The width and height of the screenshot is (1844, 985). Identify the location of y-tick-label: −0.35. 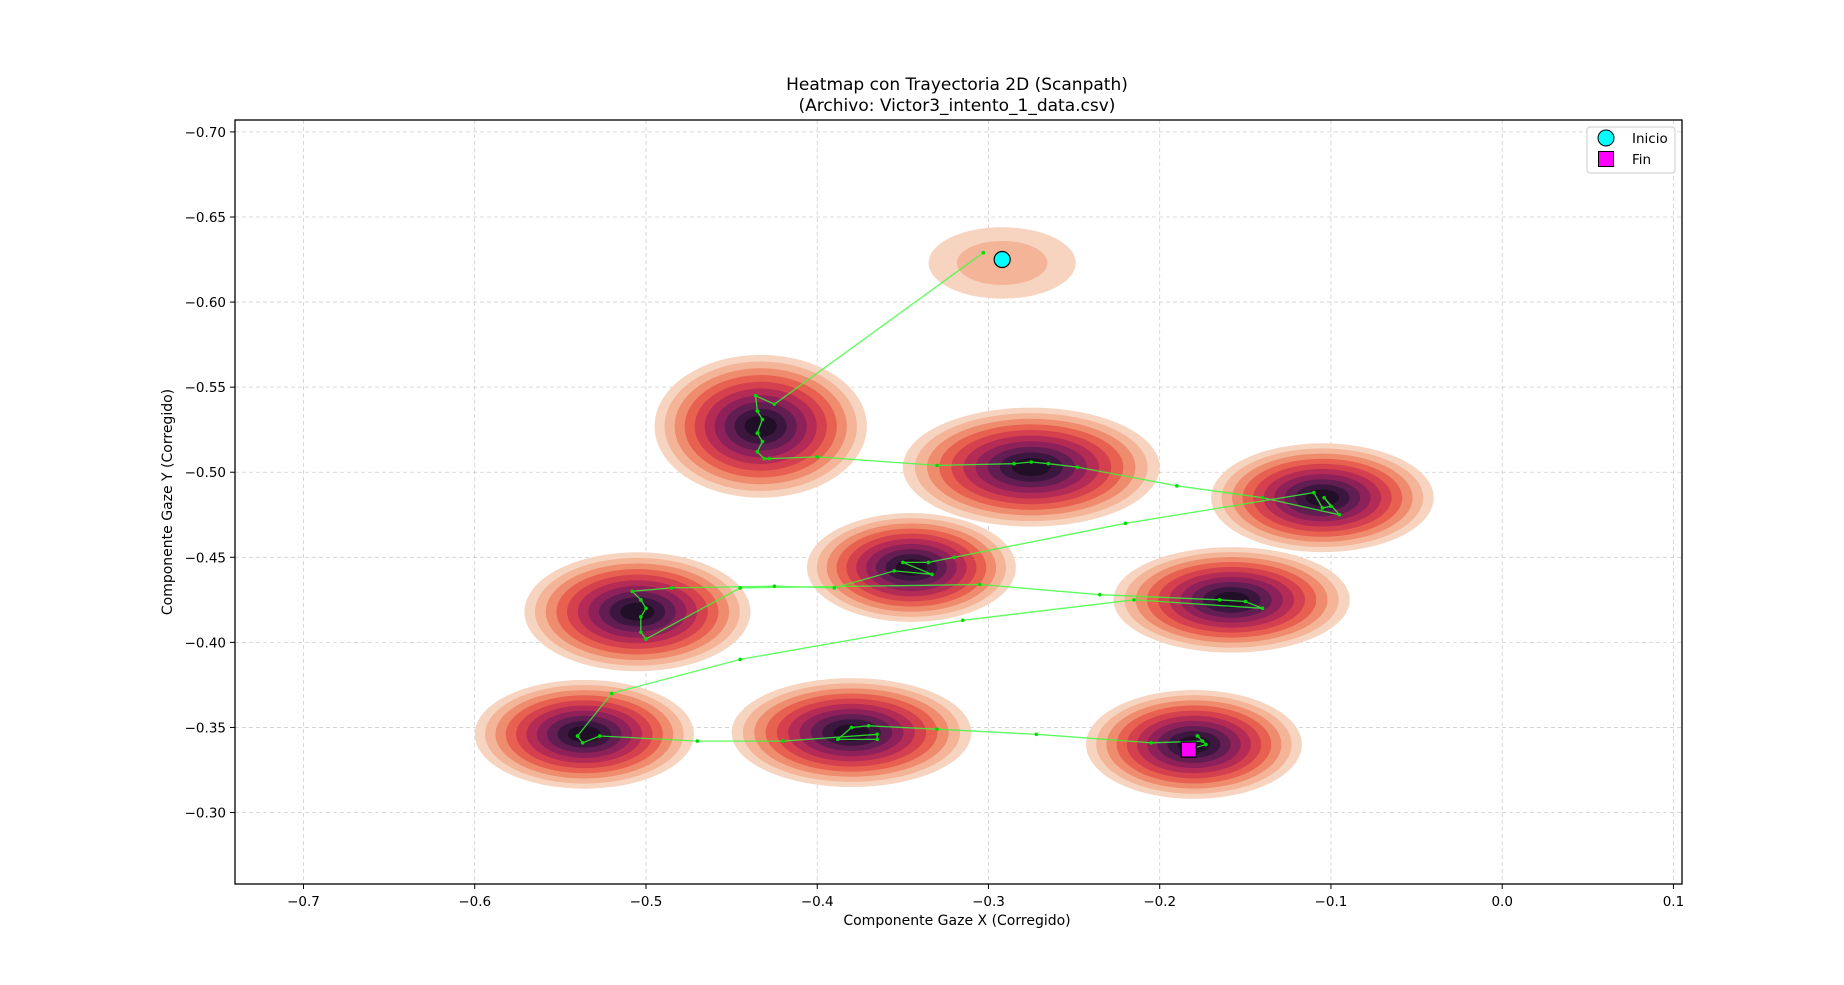
(205, 728).